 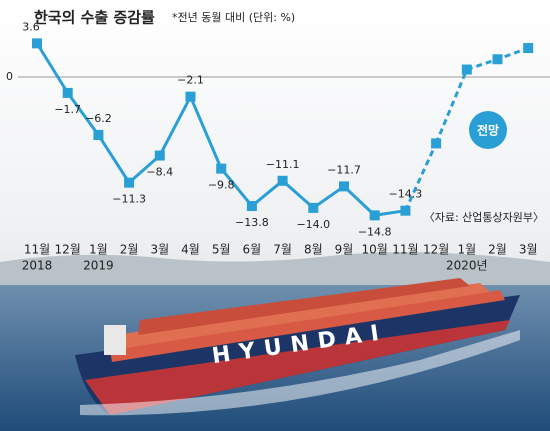 What do you see at coordinates (313, 250) in the screenshot?
I see `x-tick-label: 8월` at bounding box center [313, 250].